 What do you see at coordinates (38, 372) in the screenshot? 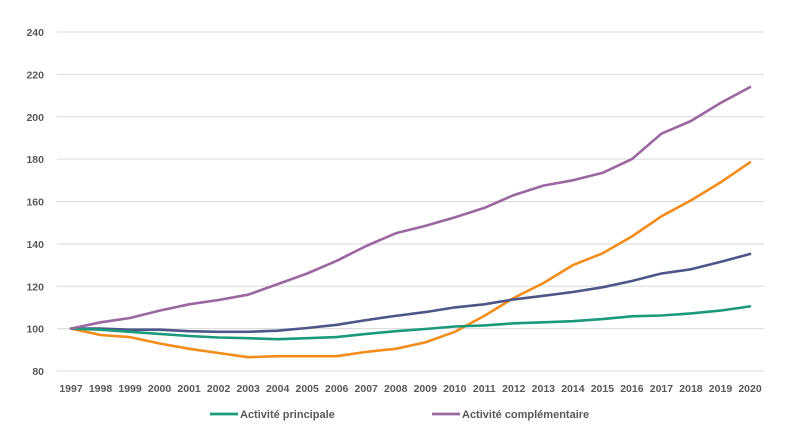
I see `y-tick-label: 80` at bounding box center [38, 372].